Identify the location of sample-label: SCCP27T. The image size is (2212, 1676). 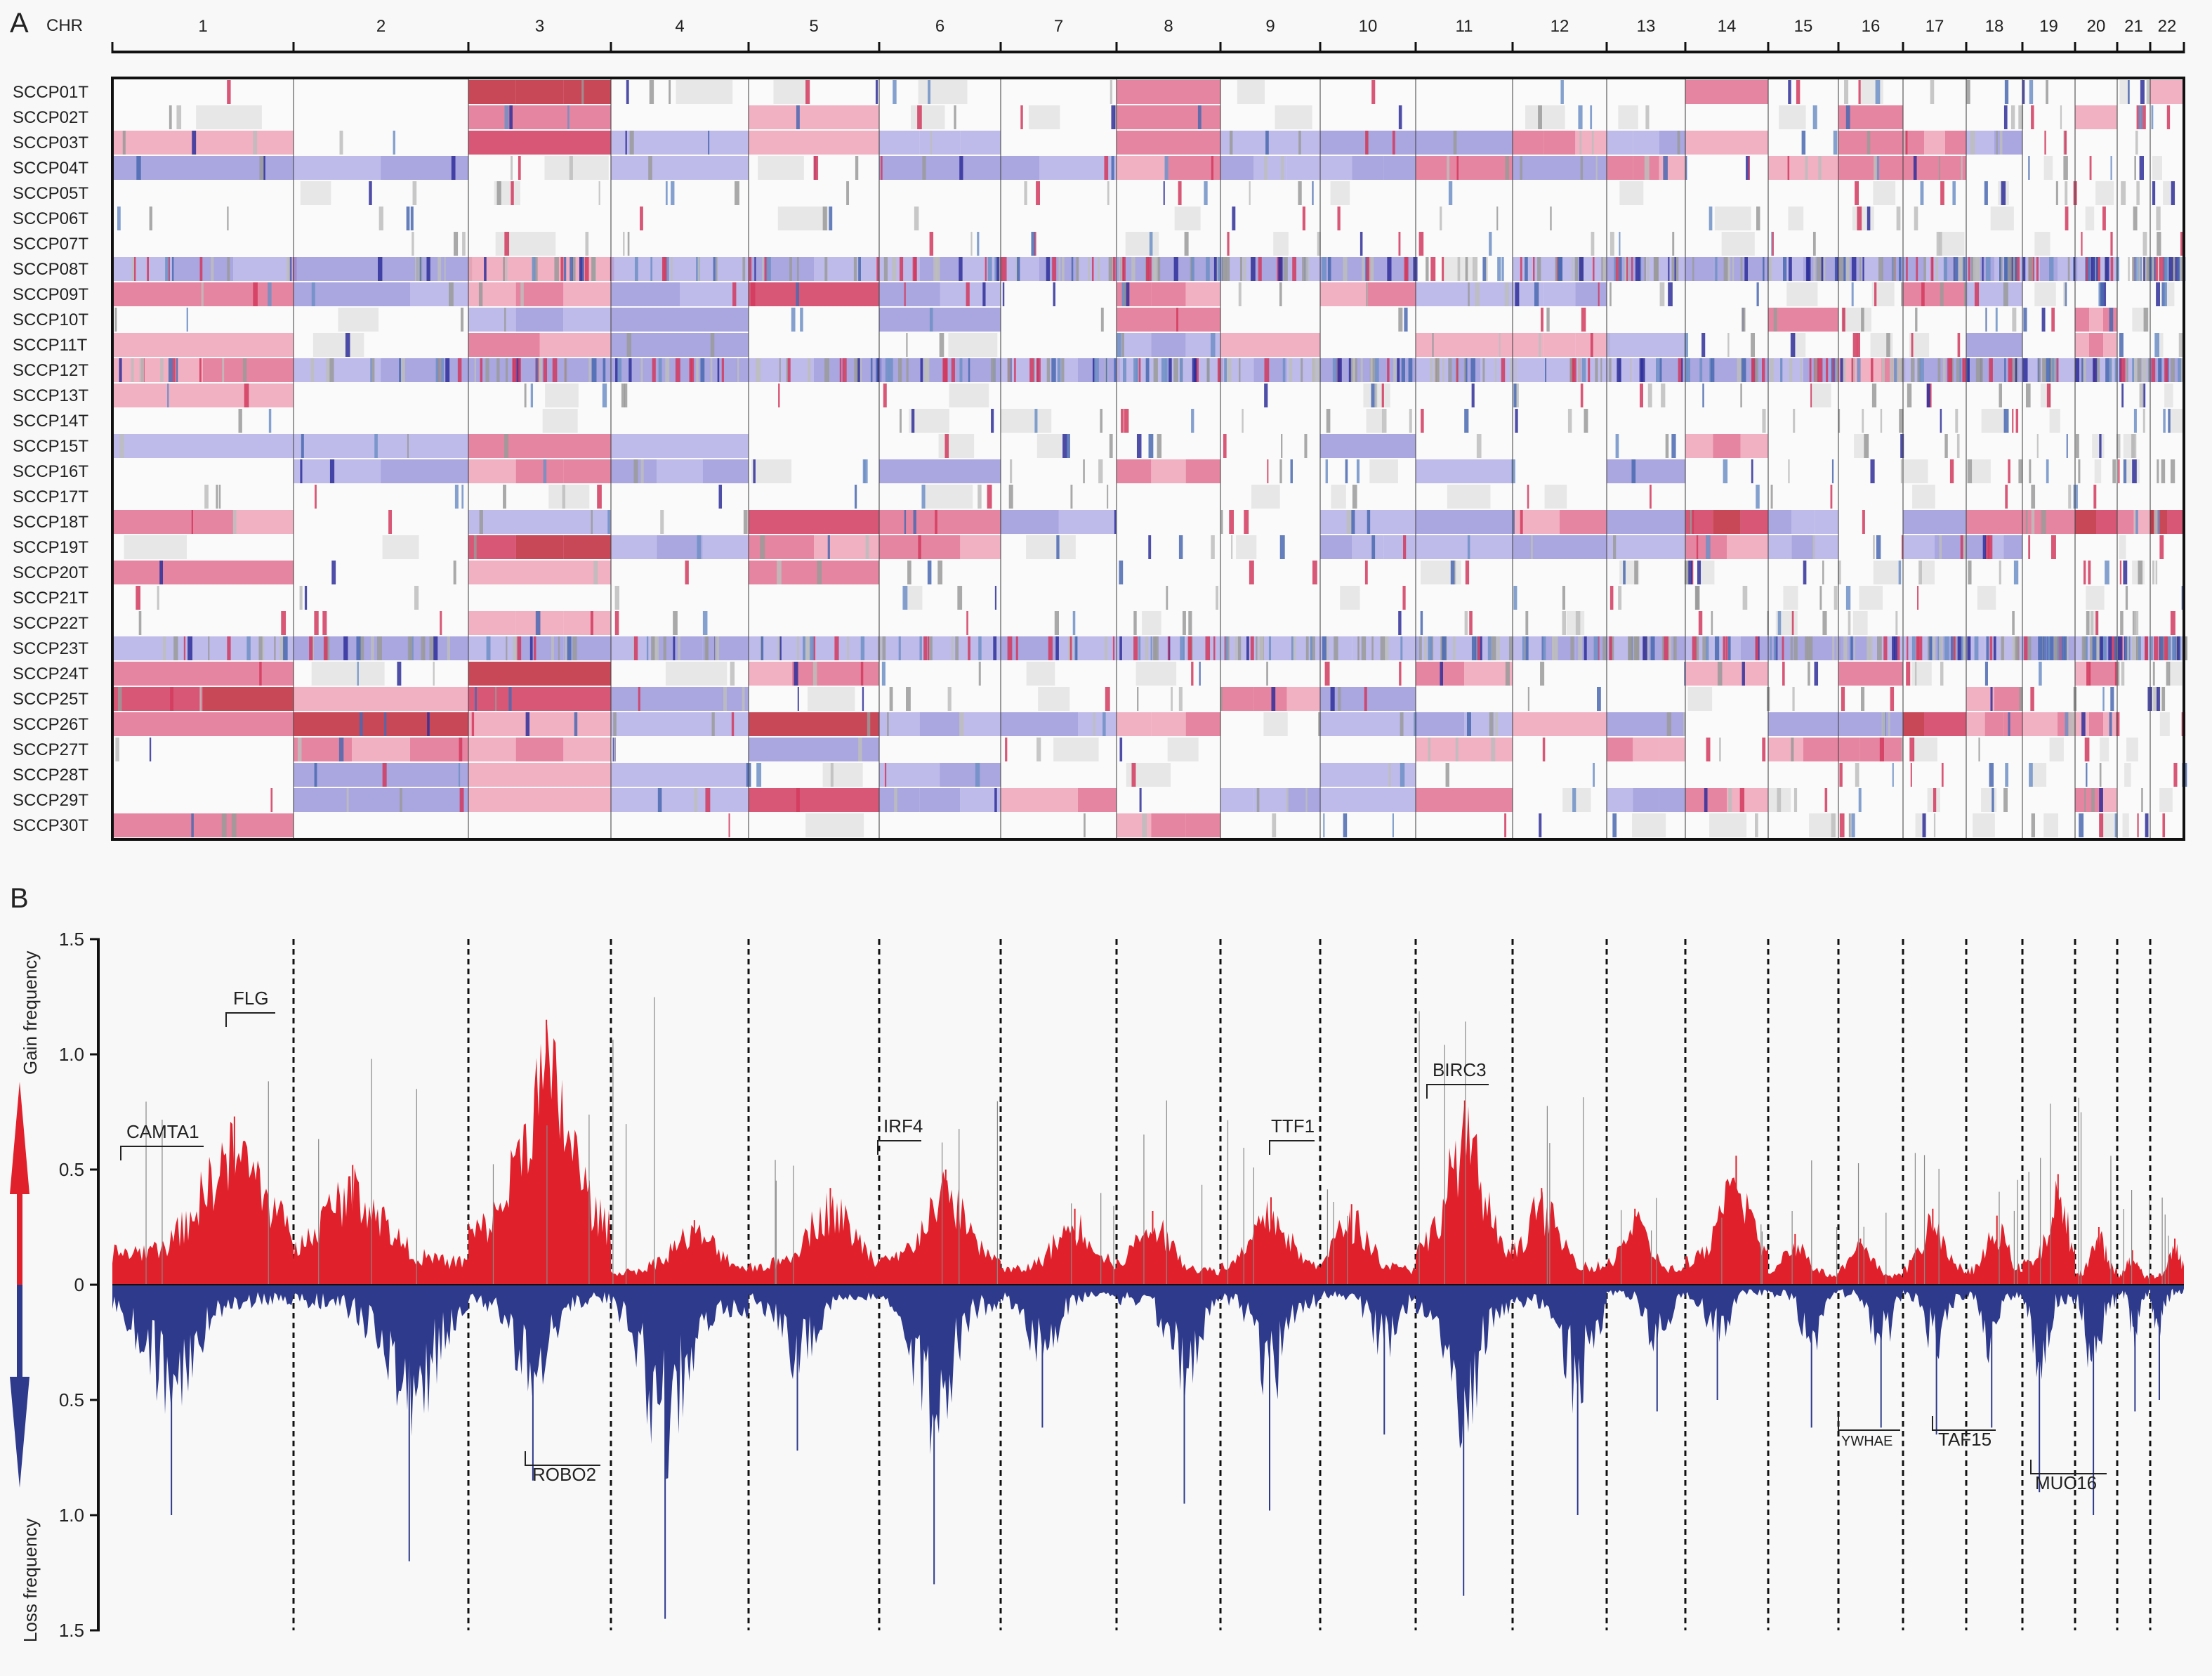
(50, 749).